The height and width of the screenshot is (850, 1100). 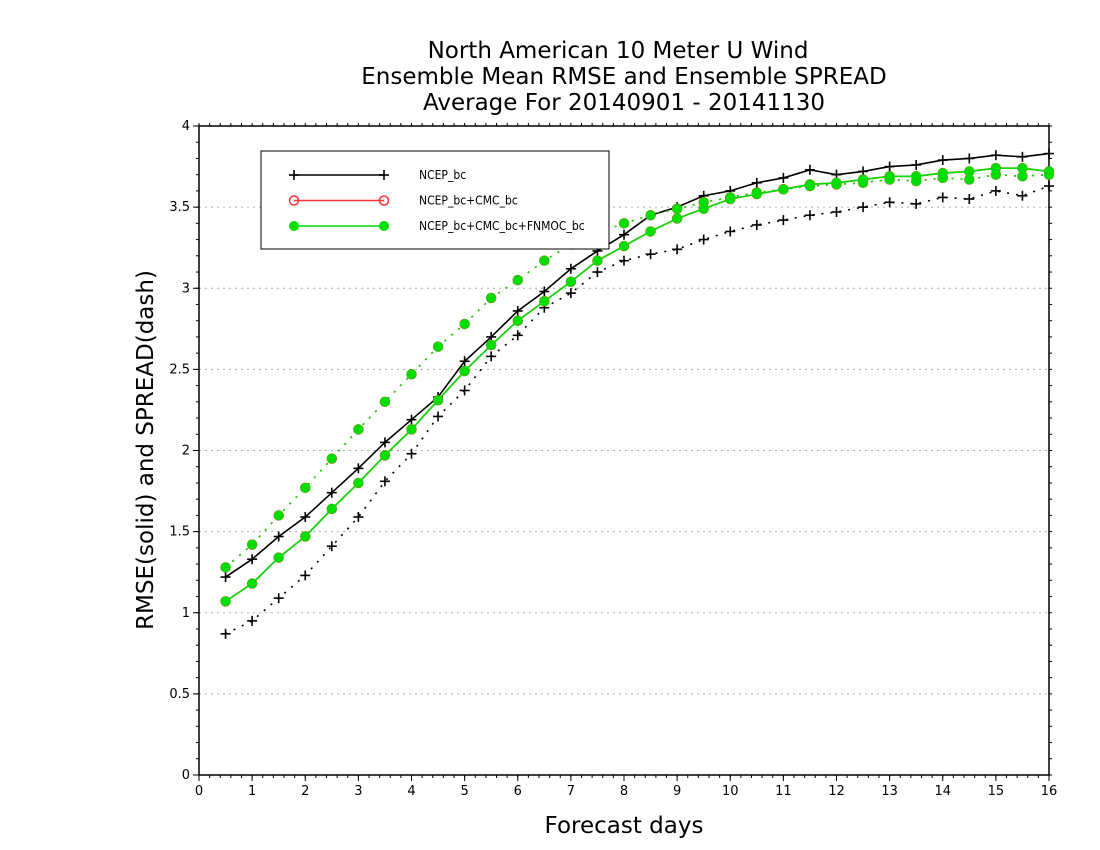 I want to click on legend-item: NCEP_bc, so click(x=377, y=175).